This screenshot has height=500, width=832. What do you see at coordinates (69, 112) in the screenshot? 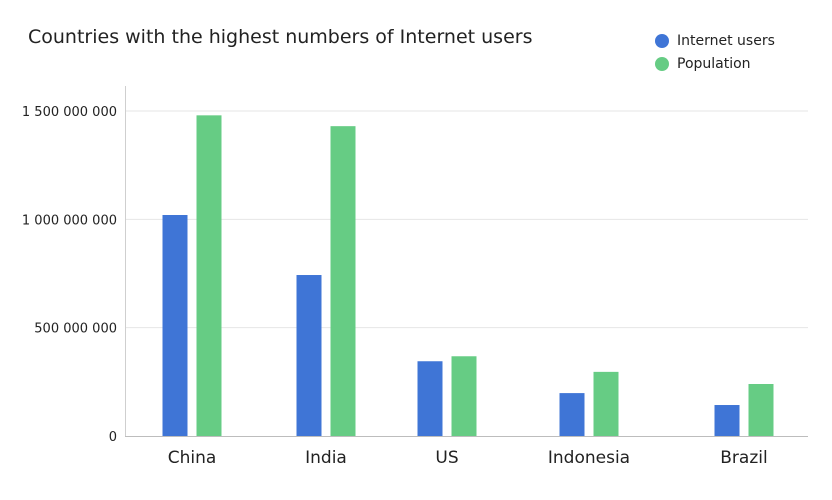
I see `y-tick-label: 1 500 000 000` at bounding box center [69, 112].